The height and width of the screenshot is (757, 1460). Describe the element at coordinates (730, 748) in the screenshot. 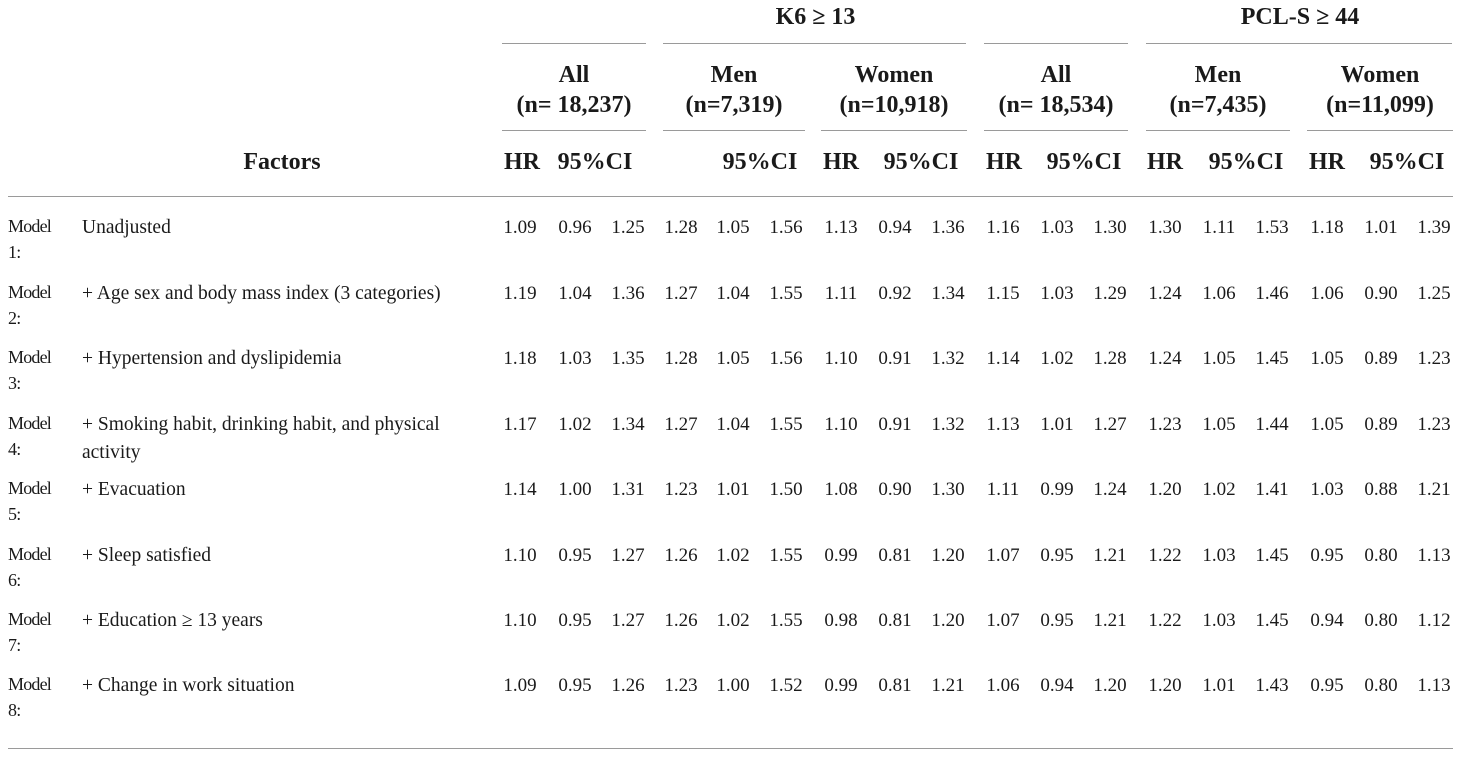

I see `table-bottom-rule` at that location.